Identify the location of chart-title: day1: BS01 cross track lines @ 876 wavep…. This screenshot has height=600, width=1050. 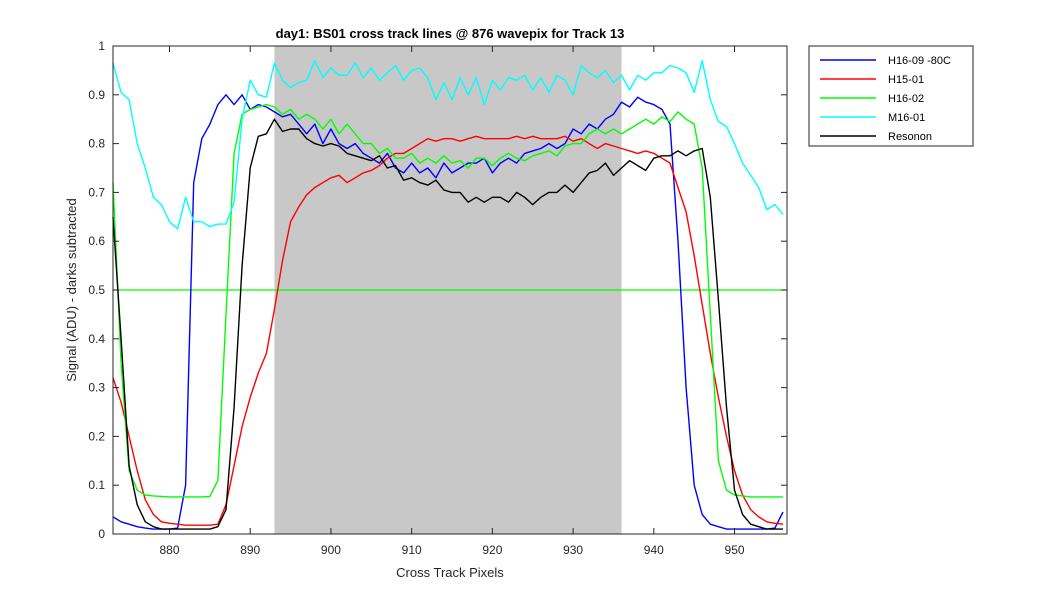
(450, 33).